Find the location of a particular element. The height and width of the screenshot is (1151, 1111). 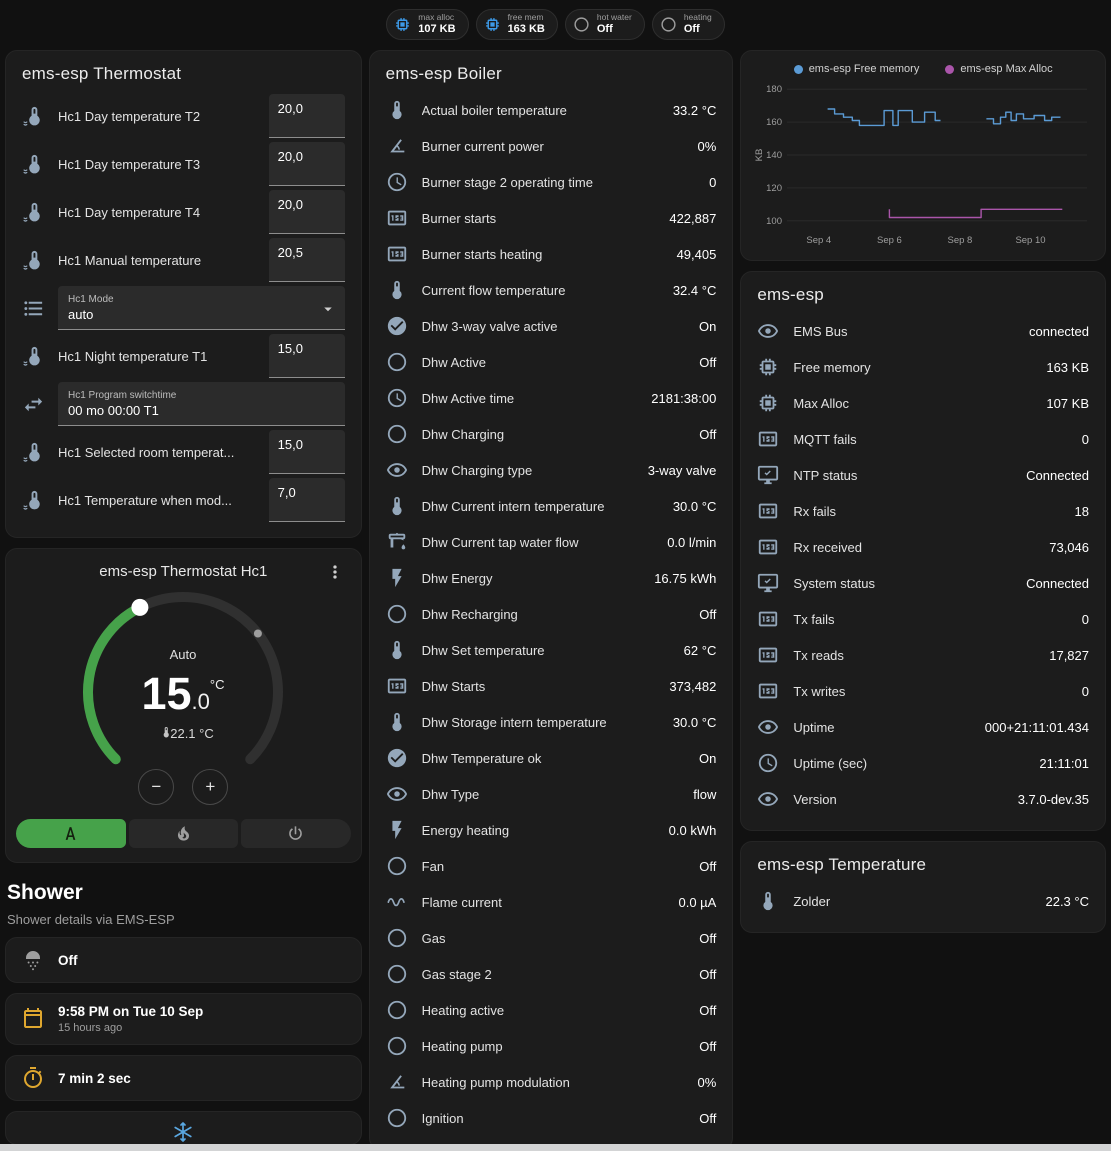

chart-legend-item: ems-esp Free memory is located at coordinates (856, 69).